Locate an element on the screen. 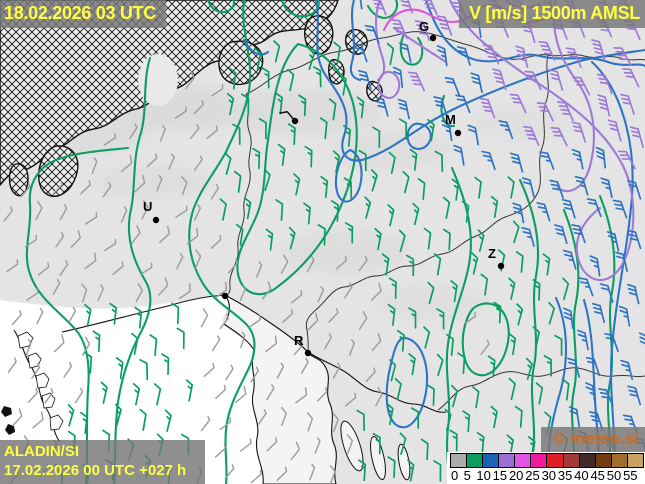 This screenshot has height=484, width=645. legend-tick-label: 55 is located at coordinates (630, 475).